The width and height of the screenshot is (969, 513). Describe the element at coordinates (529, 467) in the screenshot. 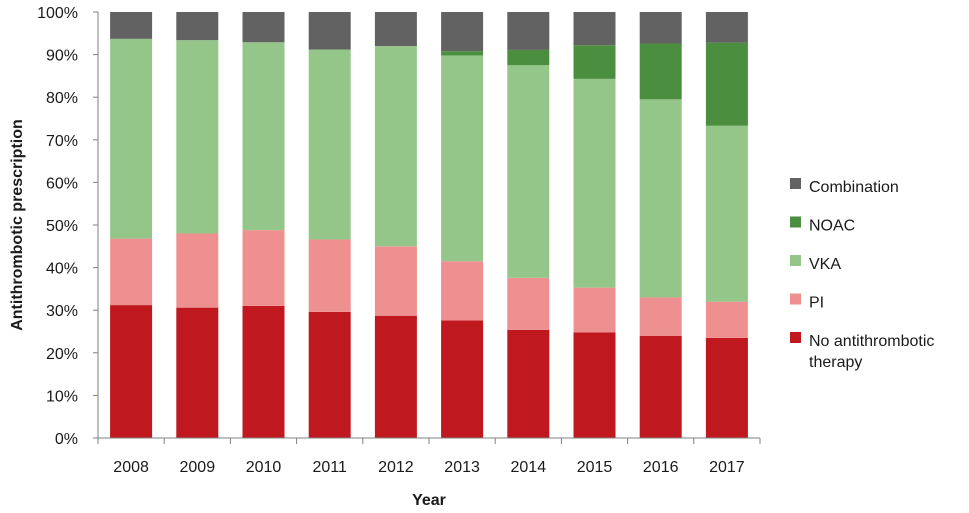

I see `x-tick-label: 2014` at that location.